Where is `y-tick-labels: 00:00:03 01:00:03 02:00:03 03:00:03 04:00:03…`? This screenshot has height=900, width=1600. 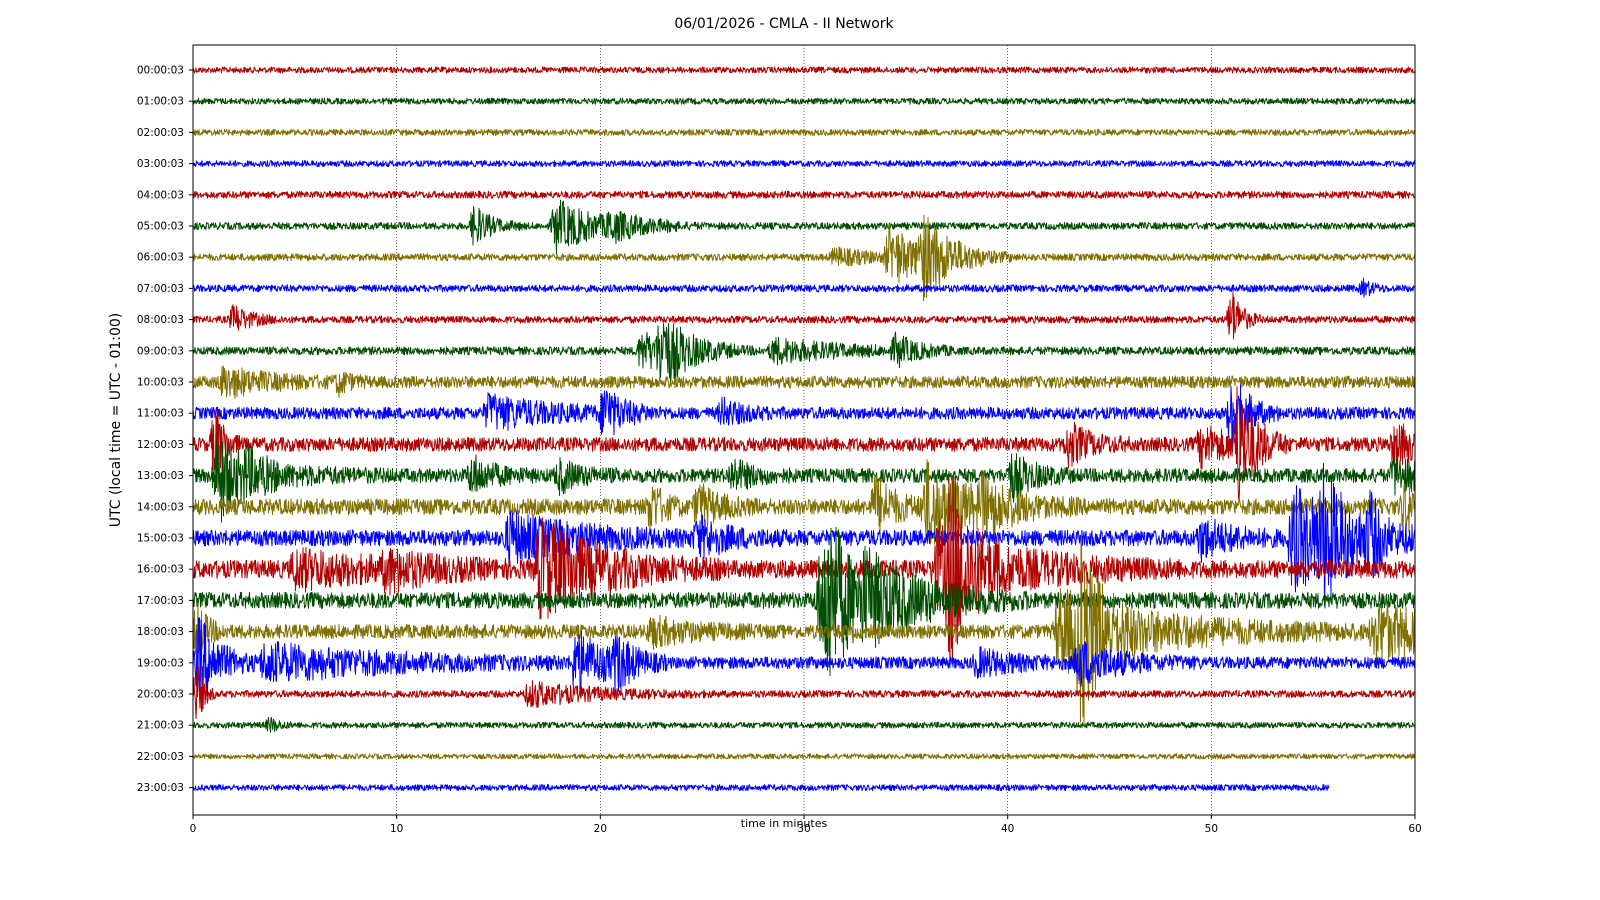 y-tick-labels: 00:00:03 01:00:03 02:00:03 03:00:03 04:00:03… is located at coordinates (165, 429).